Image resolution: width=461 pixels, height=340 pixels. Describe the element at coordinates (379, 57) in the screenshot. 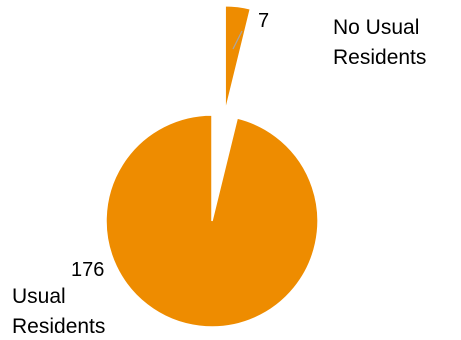

I see `category-label-no-usual-residents-line-2: Residents` at that location.